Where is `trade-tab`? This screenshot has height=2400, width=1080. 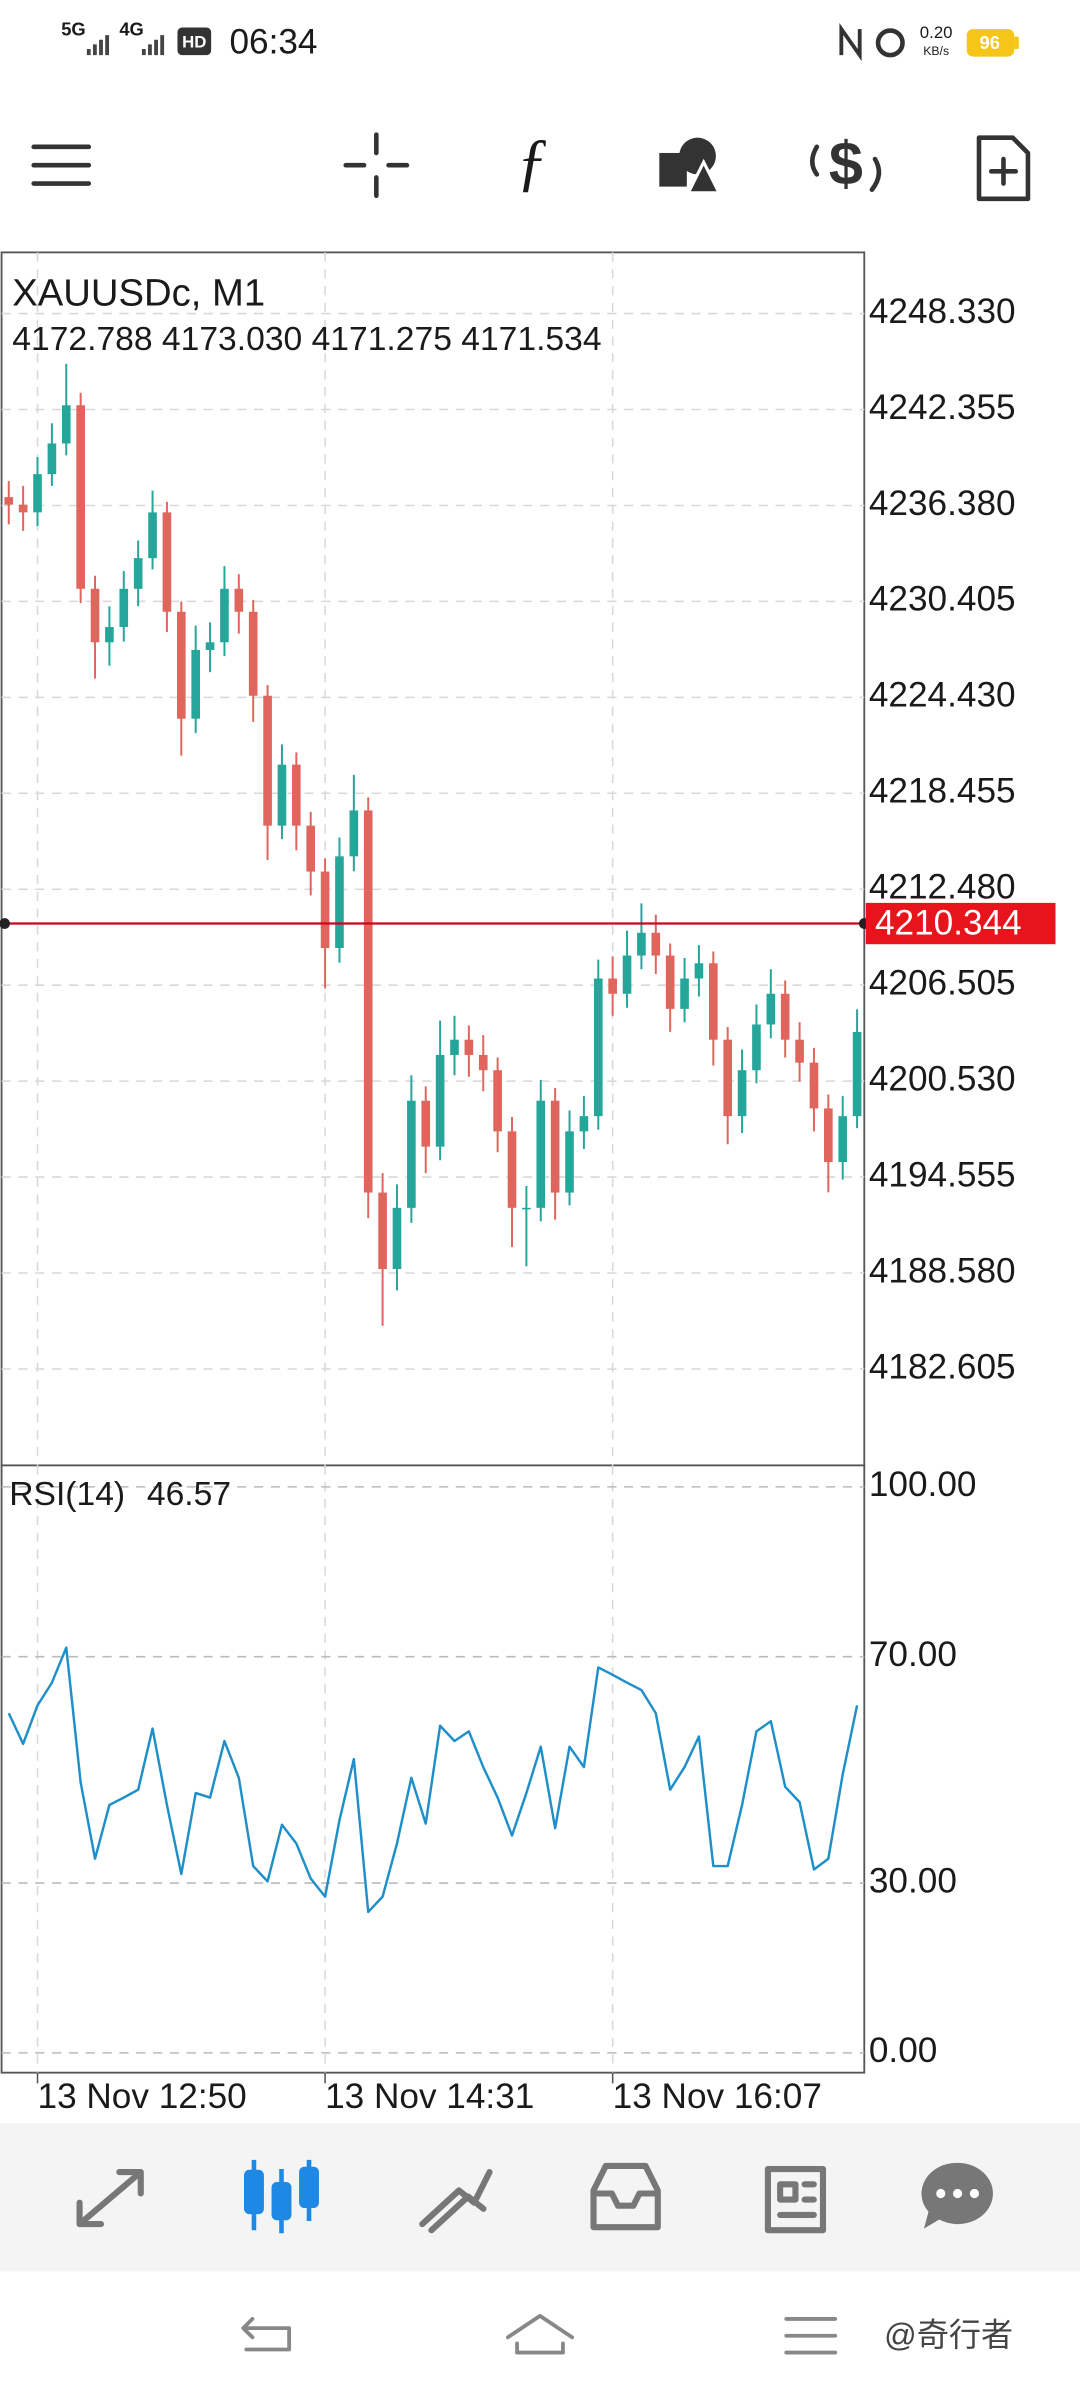
trade-tab is located at coordinates (456, 2201).